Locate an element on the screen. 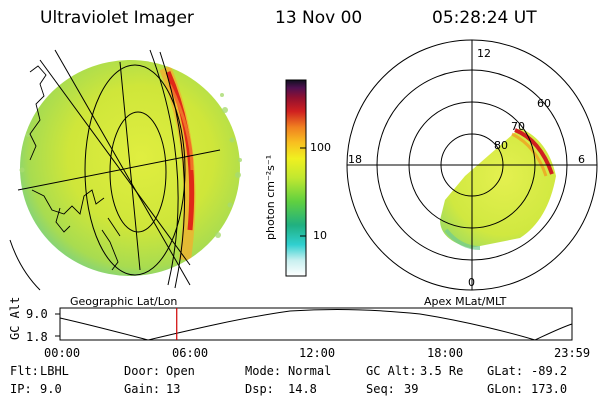 This screenshot has height=400, width=600. colorbar-ticks is located at coordinates (303, 192).